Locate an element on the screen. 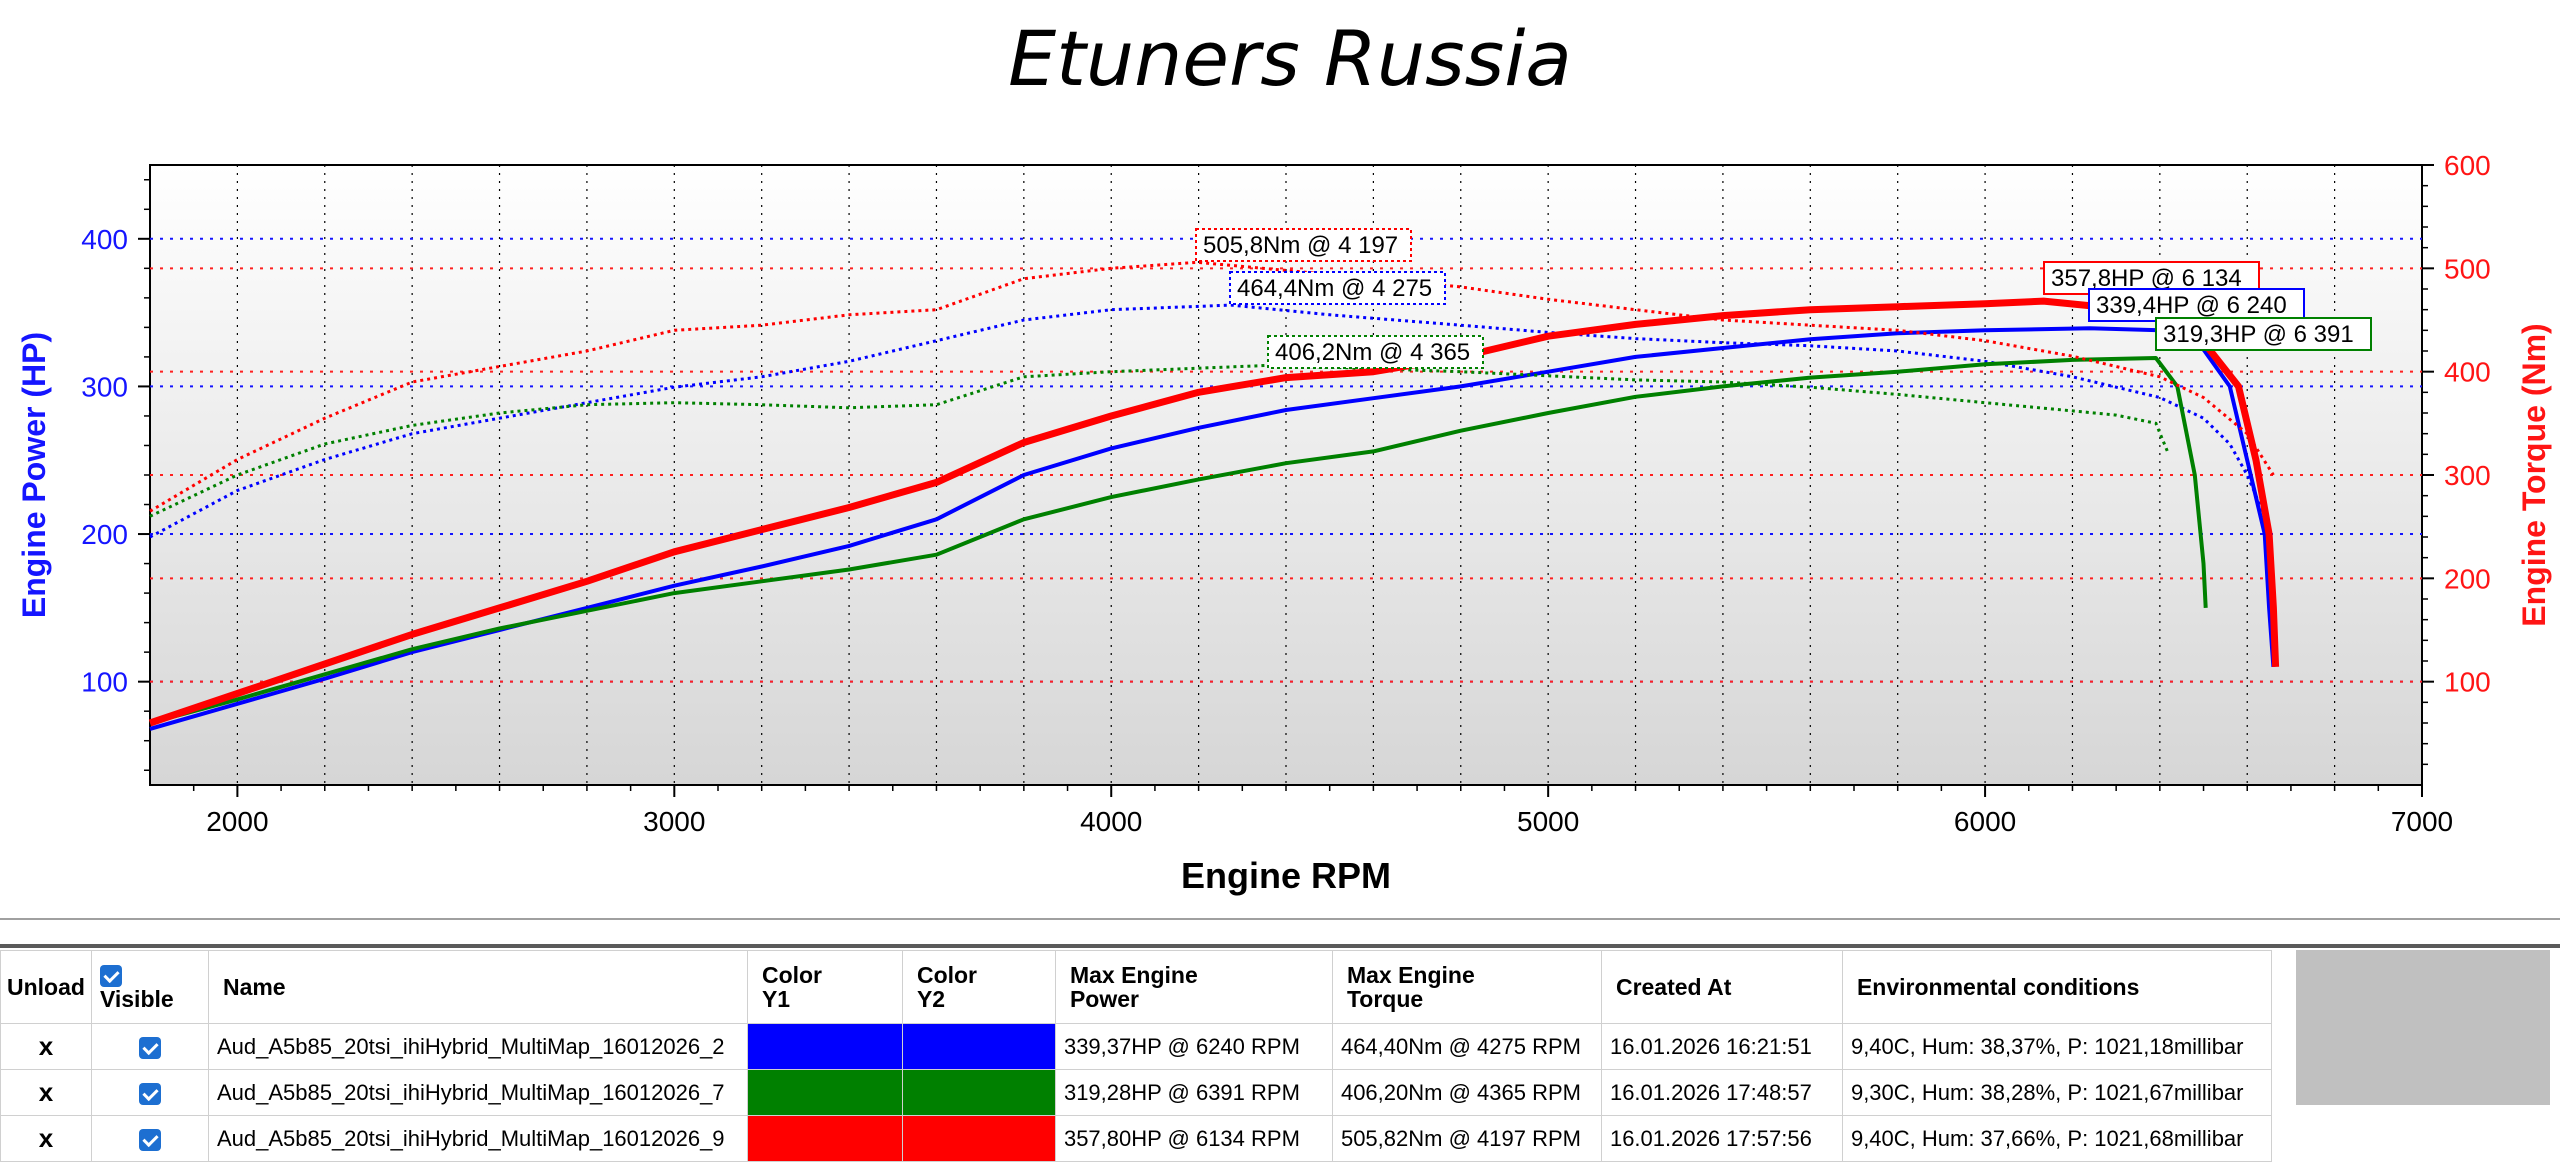 This screenshot has height=1162, width=2560. chart-title: Etuners Russia is located at coordinates (1290, 58).